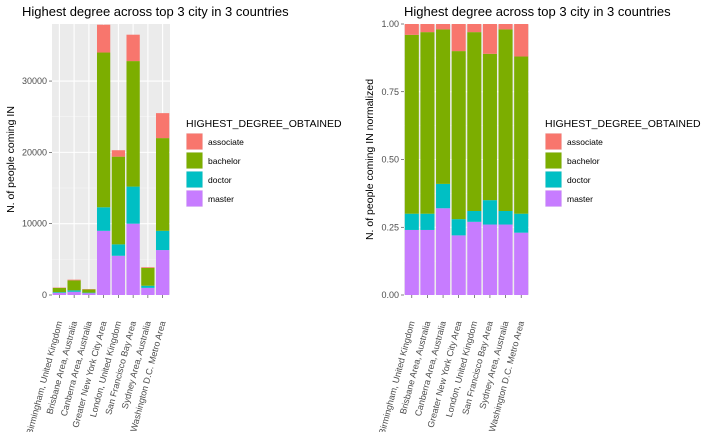 This screenshot has height=432, width=720. What do you see at coordinates (390, 160) in the screenshot?
I see `y-tick-label: 0.50` at bounding box center [390, 160].